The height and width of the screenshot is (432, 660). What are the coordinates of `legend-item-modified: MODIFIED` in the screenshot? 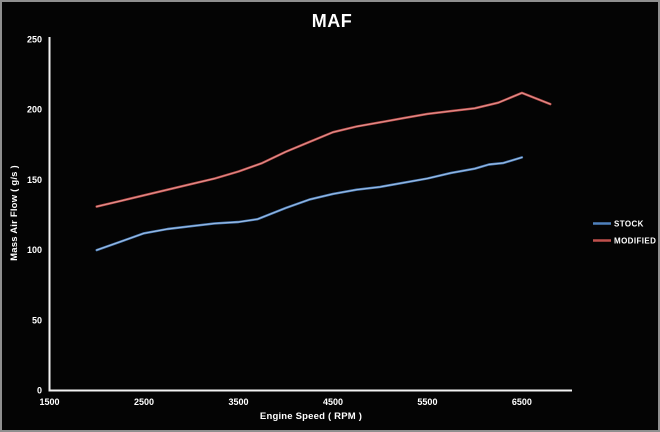 It's located at (624, 241).